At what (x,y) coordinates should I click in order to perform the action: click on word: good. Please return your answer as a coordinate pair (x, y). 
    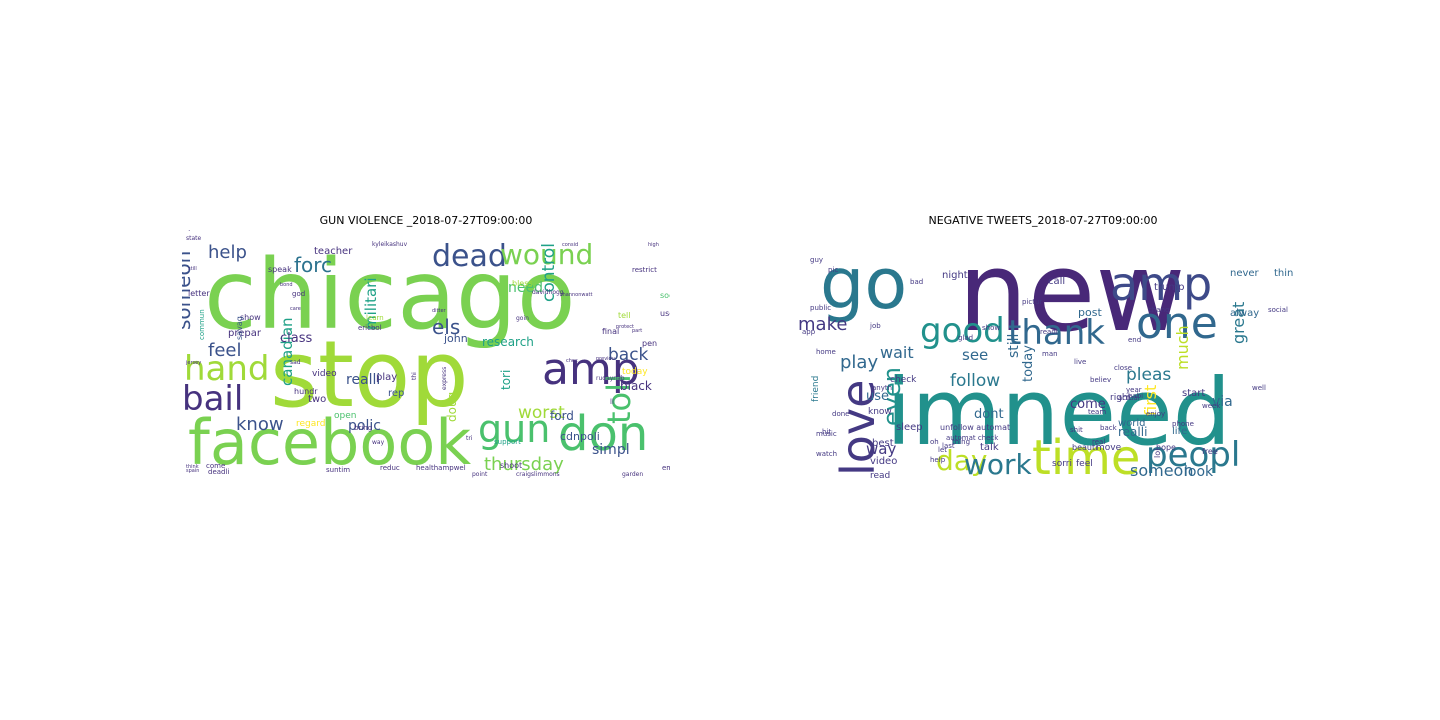
    Looking at the image, I should click on (962, 331).